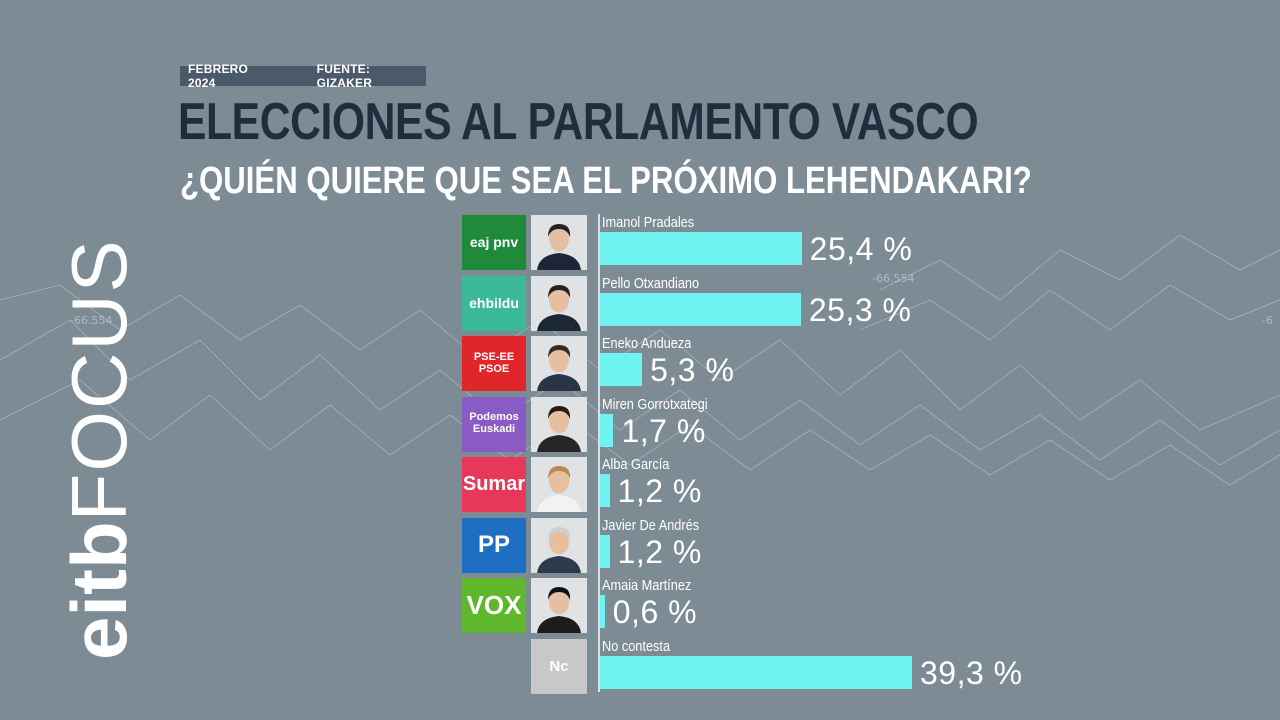 This screenshot has height=720, width=1280. Describe the element at coordinates (647, 343) in the screenshot. I see `candidate-name-label: Eneko Andueza` at that location.